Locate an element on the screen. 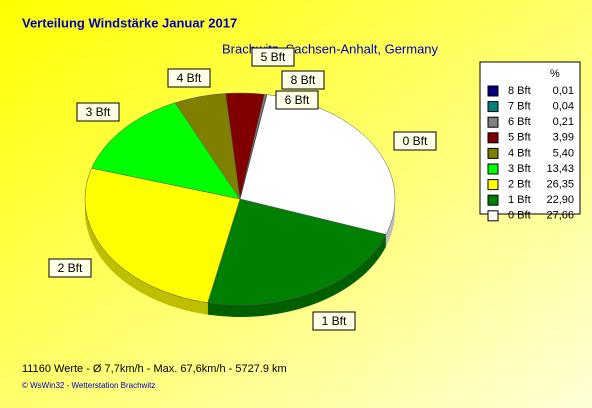 This screenshot has width=592, height=408. legend-label: 1 Bft is located at coordinates (519, 200).